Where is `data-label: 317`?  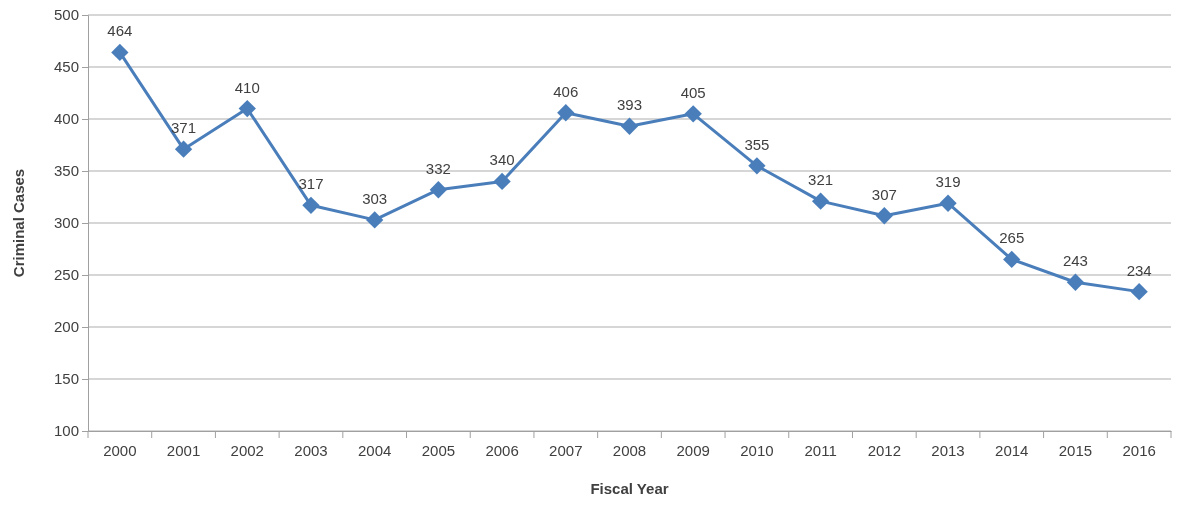
data-label: 317 is located at coordinates (311, 184).